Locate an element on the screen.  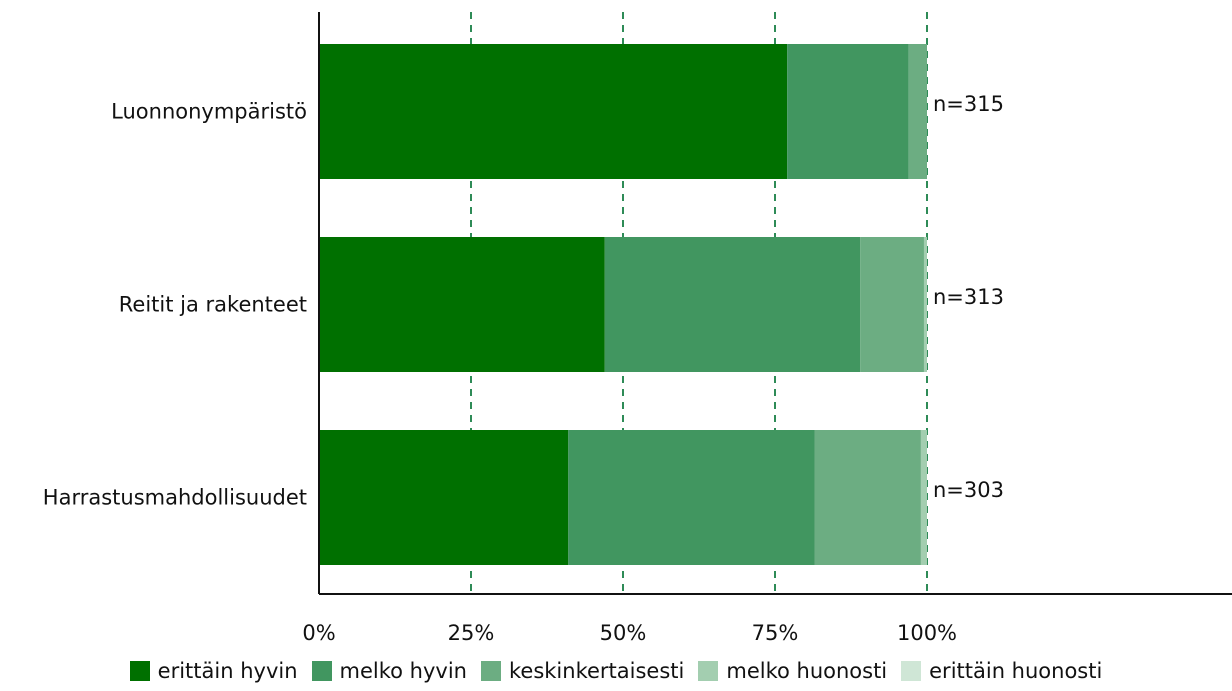
category-label: Reitit ja rakenteet is located at coordinates (213, 305).